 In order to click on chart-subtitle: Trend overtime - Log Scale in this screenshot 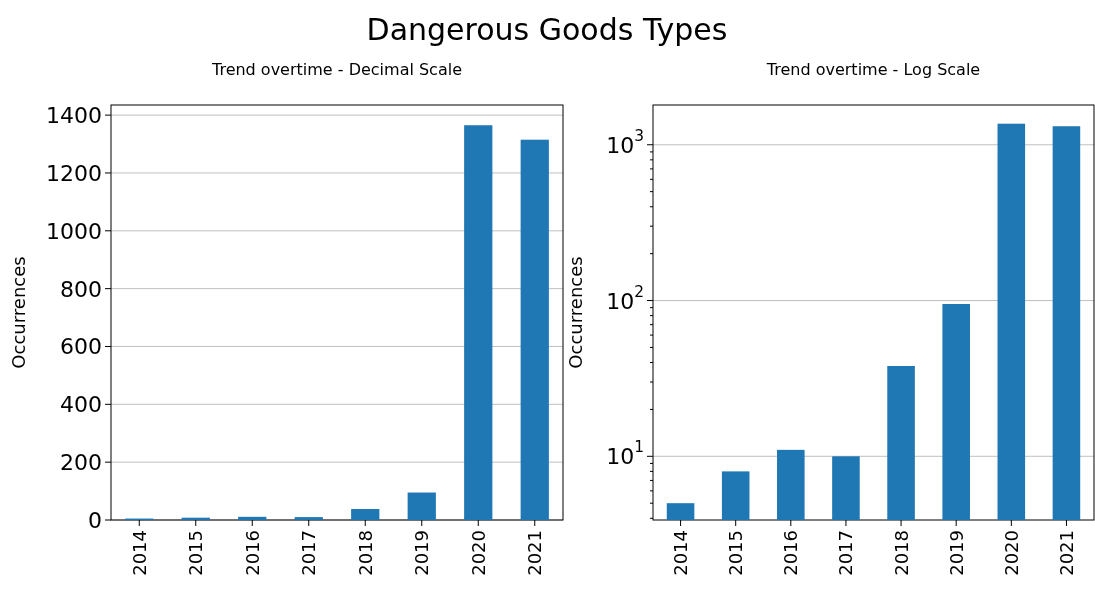, I will do `click(873, 69)`.